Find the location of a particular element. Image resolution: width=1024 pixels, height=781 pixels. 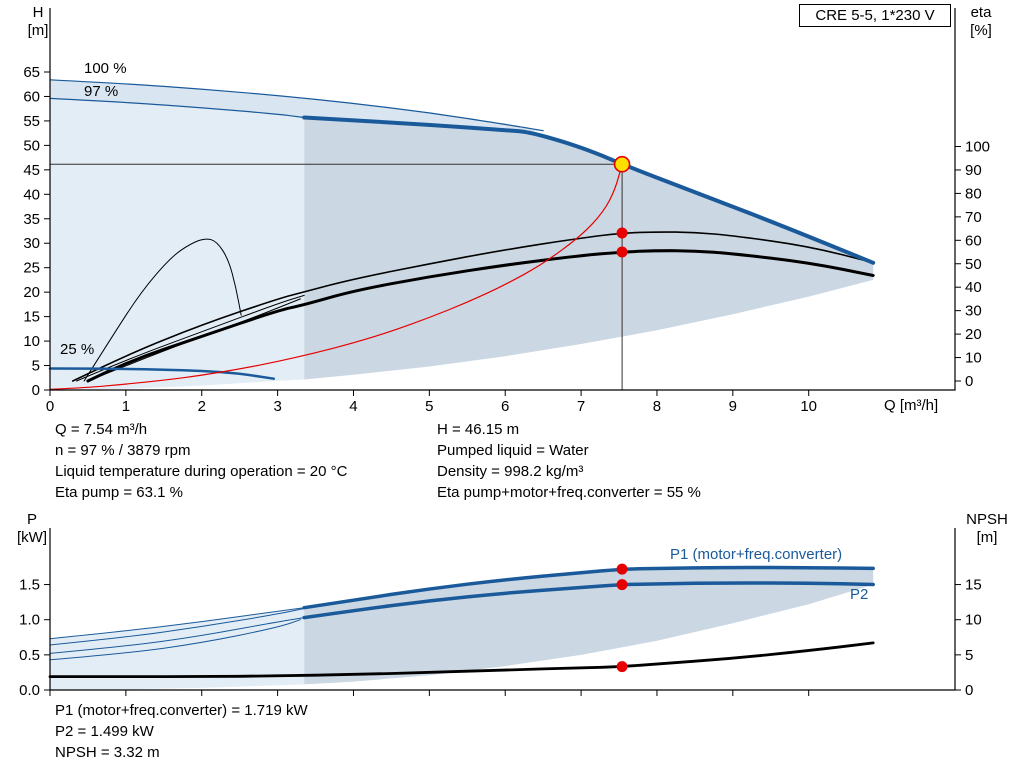

q-tick-label: 1 is located at coordinates (126, 406).